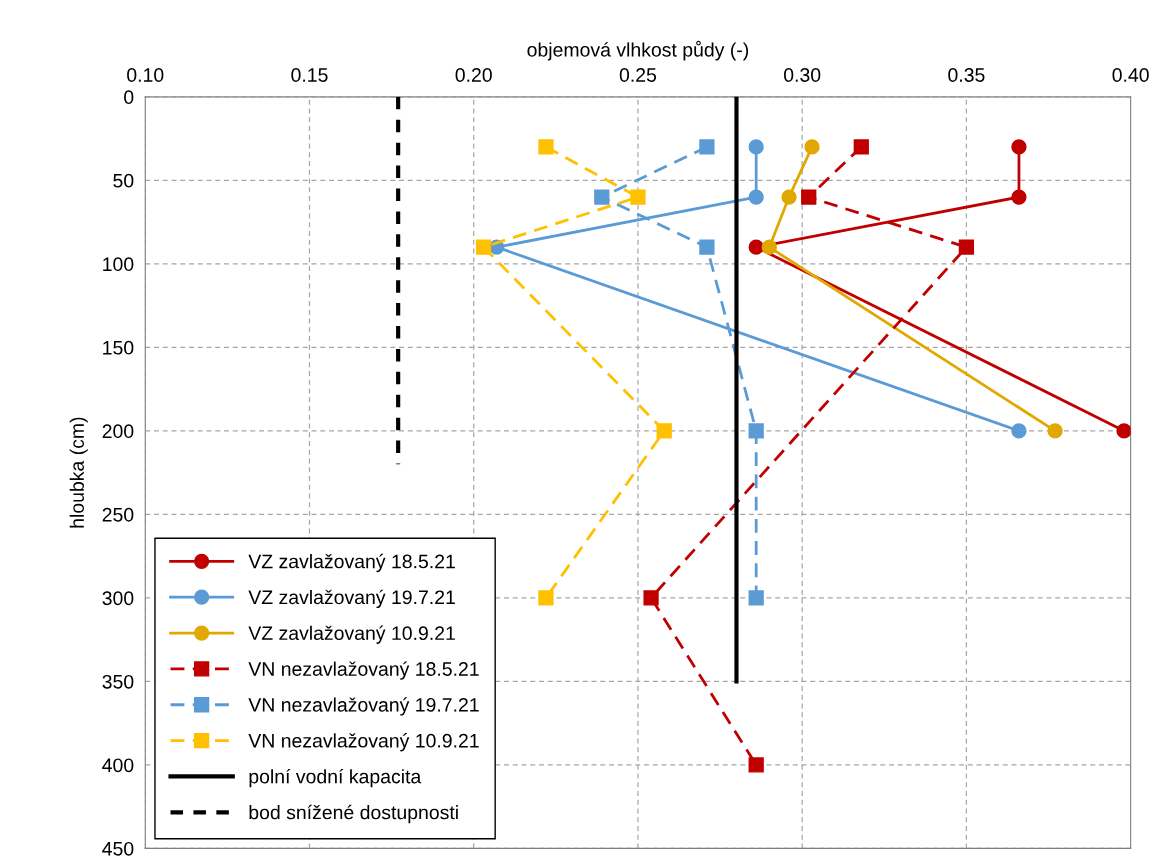 This screenshot has width=1162, height=857. I want to click on legend-label: VZ zavlažovaný 10.9.21, so click(351, 634).